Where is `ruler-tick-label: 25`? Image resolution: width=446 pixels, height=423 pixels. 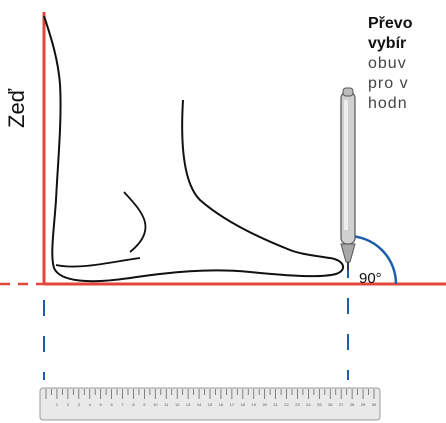
ruler-tick-label: 25 is located at coordinates (319, 404).